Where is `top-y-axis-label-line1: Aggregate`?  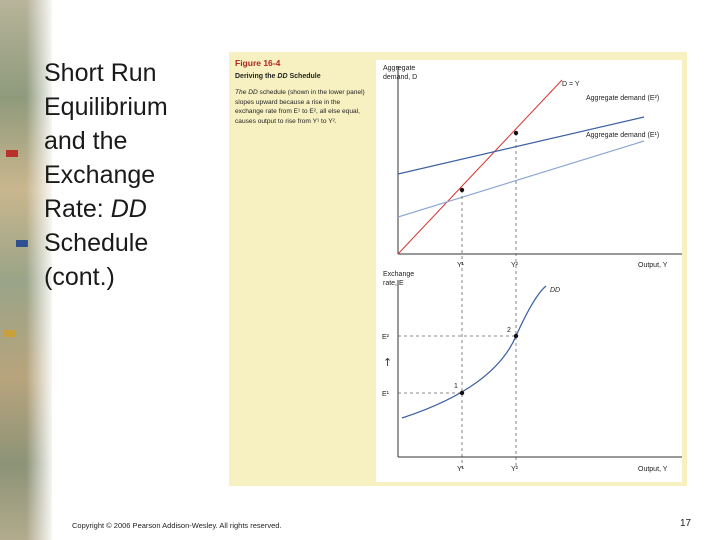
top-y-axis-label-line1: Aggregate is located at coordinates (399, 68).